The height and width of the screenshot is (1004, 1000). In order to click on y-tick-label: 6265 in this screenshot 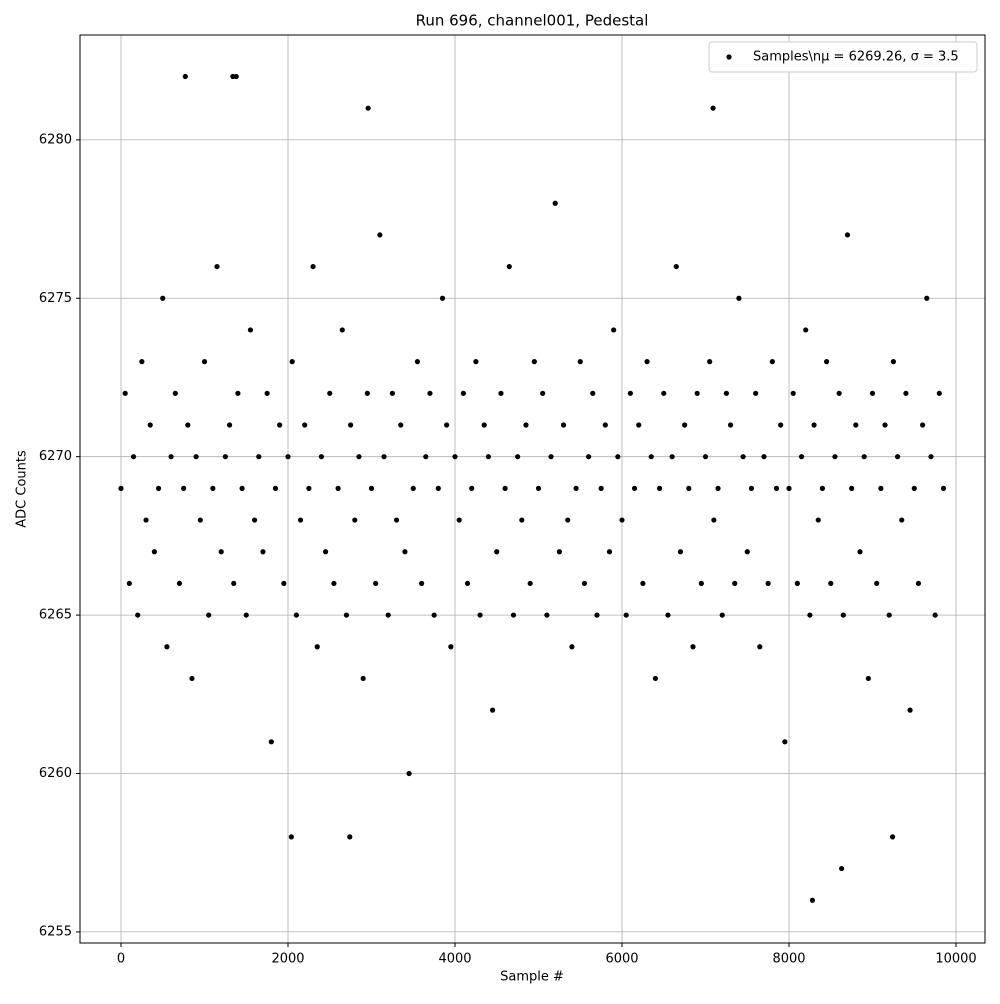, I will do `click(55, 615)`.